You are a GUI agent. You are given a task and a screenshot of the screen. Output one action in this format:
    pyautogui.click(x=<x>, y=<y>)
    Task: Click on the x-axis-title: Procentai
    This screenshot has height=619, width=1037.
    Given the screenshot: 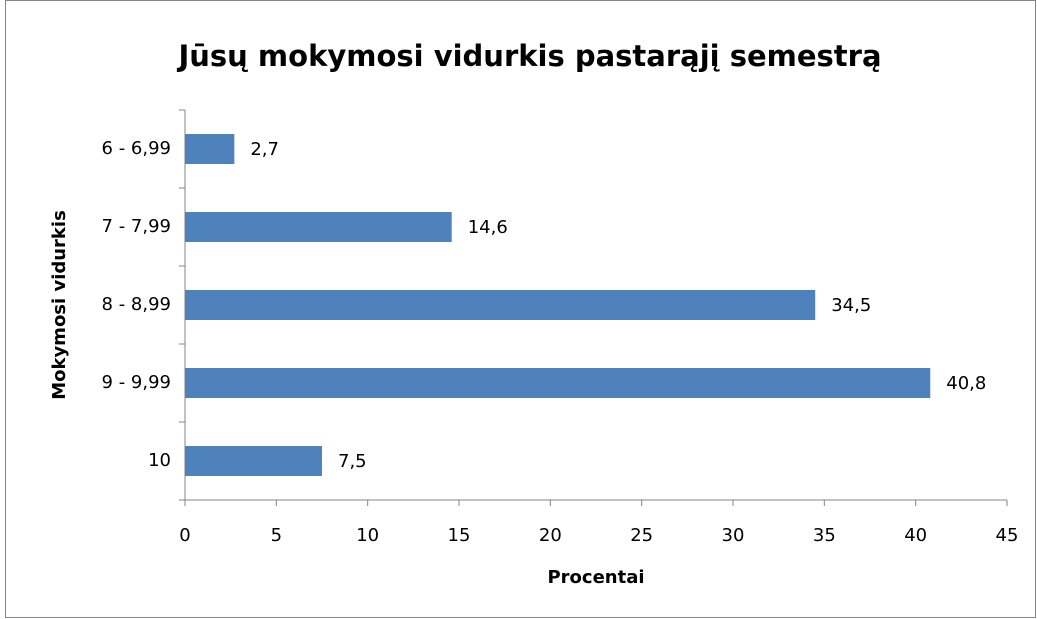 What is the action you would take?
    pyautogui.click(x=595, y=577)
    